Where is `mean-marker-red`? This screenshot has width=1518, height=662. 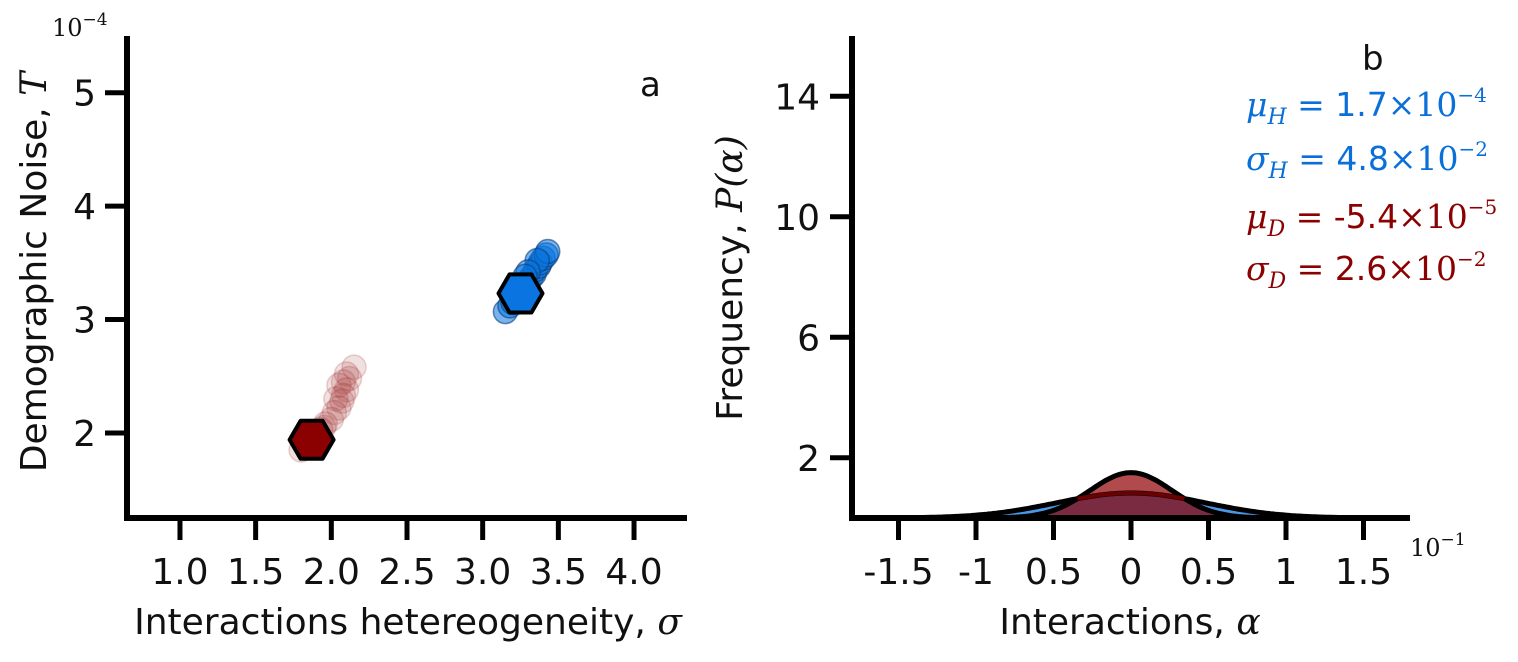 mean-marker-red is located at coordinates (311, 439).